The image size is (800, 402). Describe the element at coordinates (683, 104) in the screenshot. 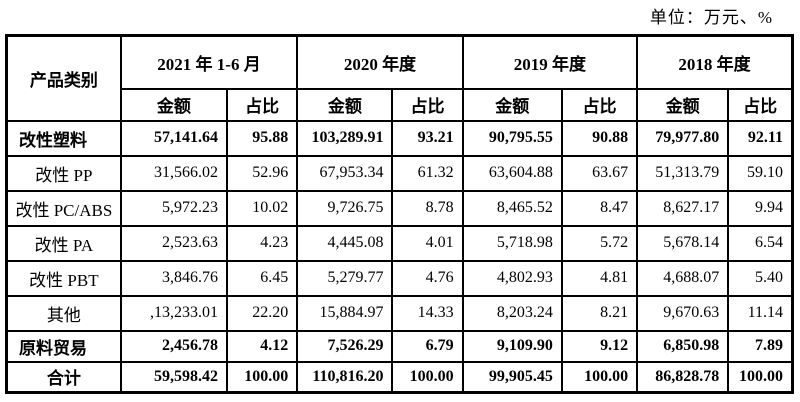

I see `amount-header-2018: 金额` at that location.